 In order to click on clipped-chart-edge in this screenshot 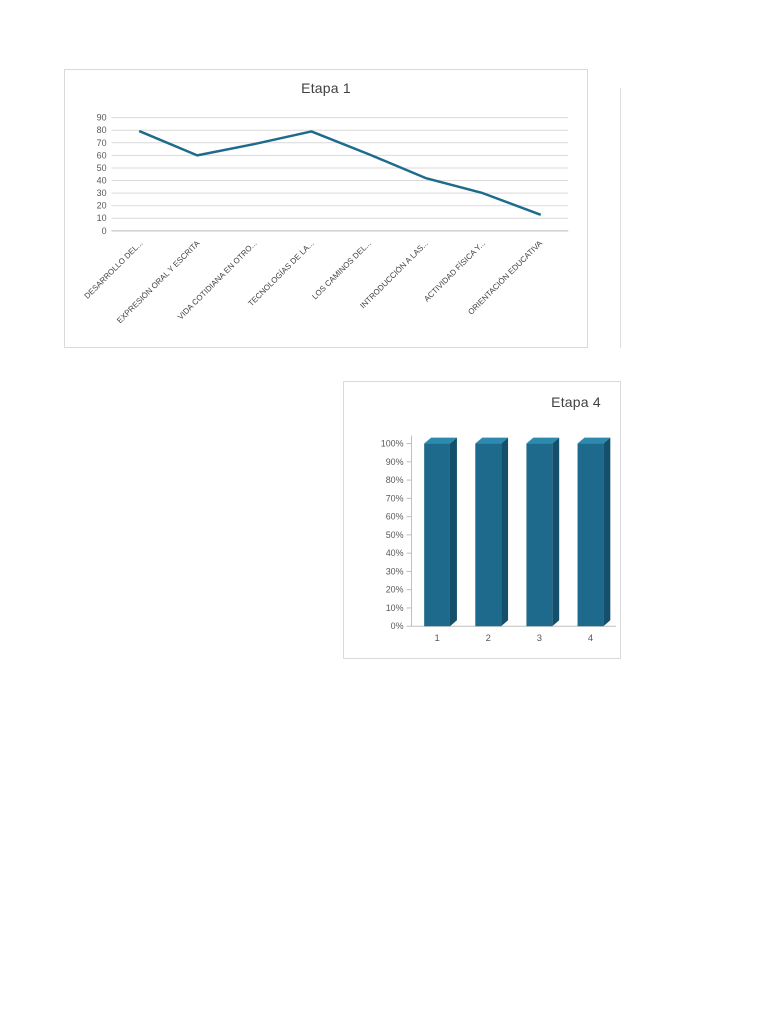, I will do `click(620, 218)`.